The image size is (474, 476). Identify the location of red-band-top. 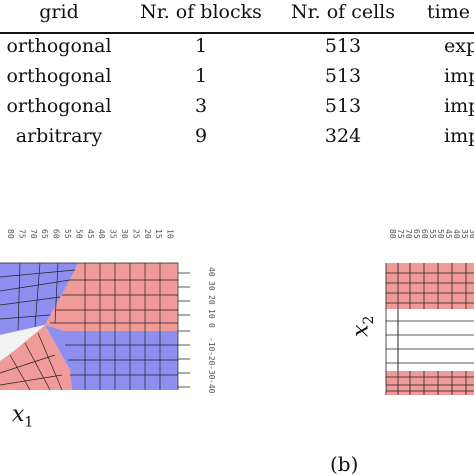
(430, 286).